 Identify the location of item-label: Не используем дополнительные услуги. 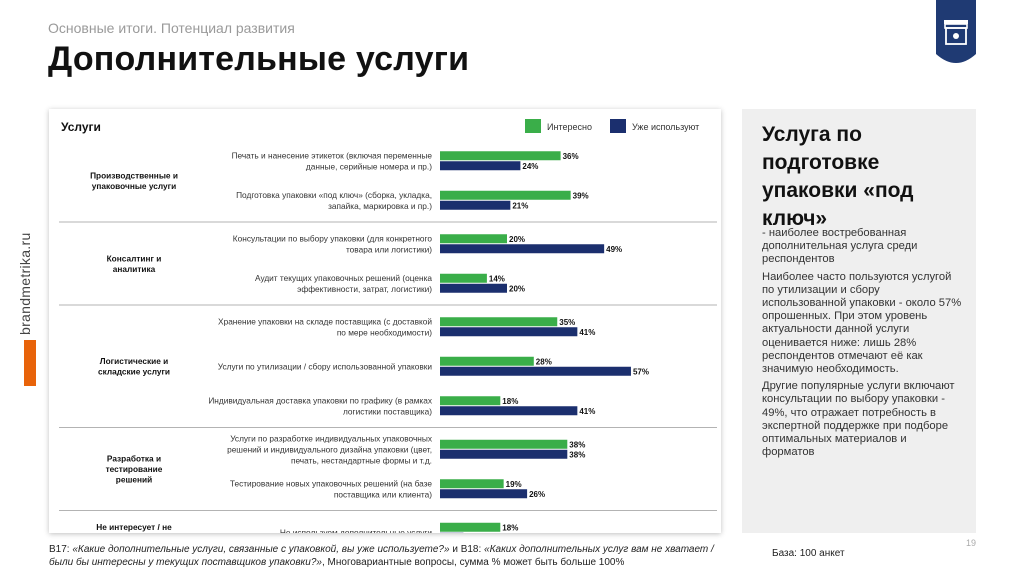
(356, 530).